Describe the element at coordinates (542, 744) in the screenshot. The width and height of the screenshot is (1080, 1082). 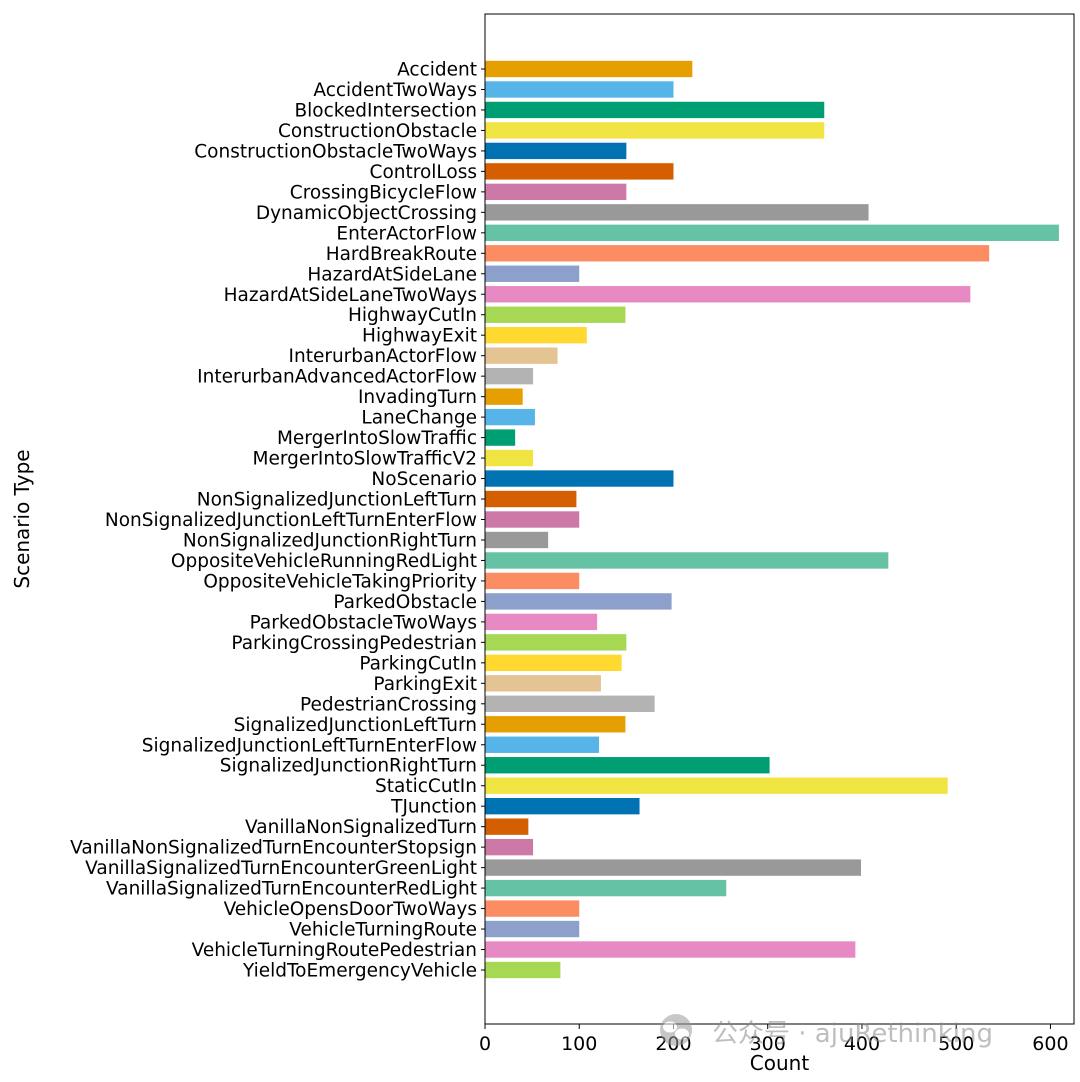
I see `bar-SignalizedJunctionLeftTurnEnterFlow` at that location.